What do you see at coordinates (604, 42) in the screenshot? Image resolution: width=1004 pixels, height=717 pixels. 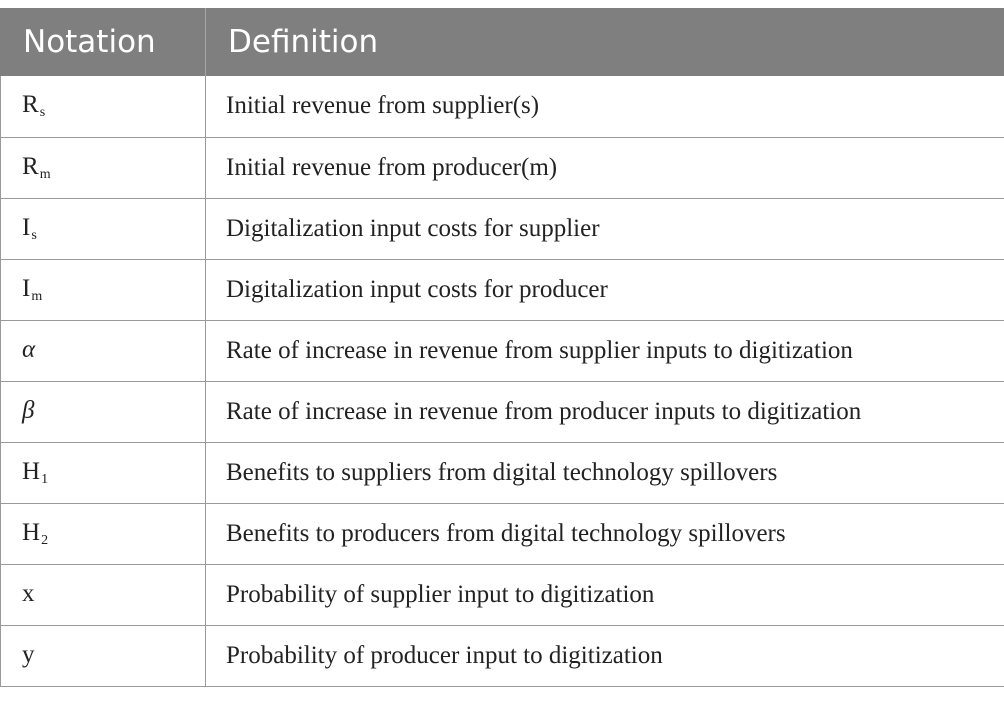 I see `header-definition: Definition` at bounding box center [604, 42].